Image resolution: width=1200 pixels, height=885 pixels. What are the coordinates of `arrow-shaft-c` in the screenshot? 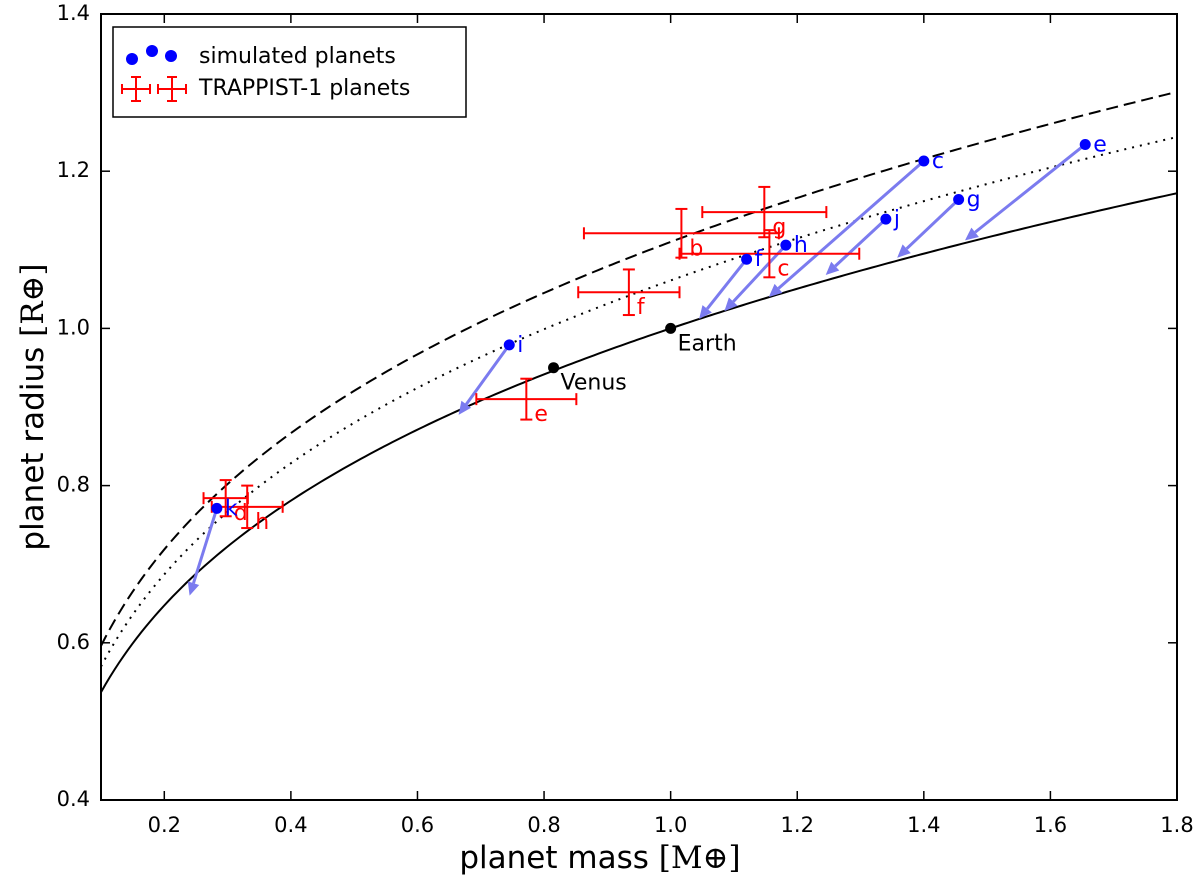 It's located at (851, 224).